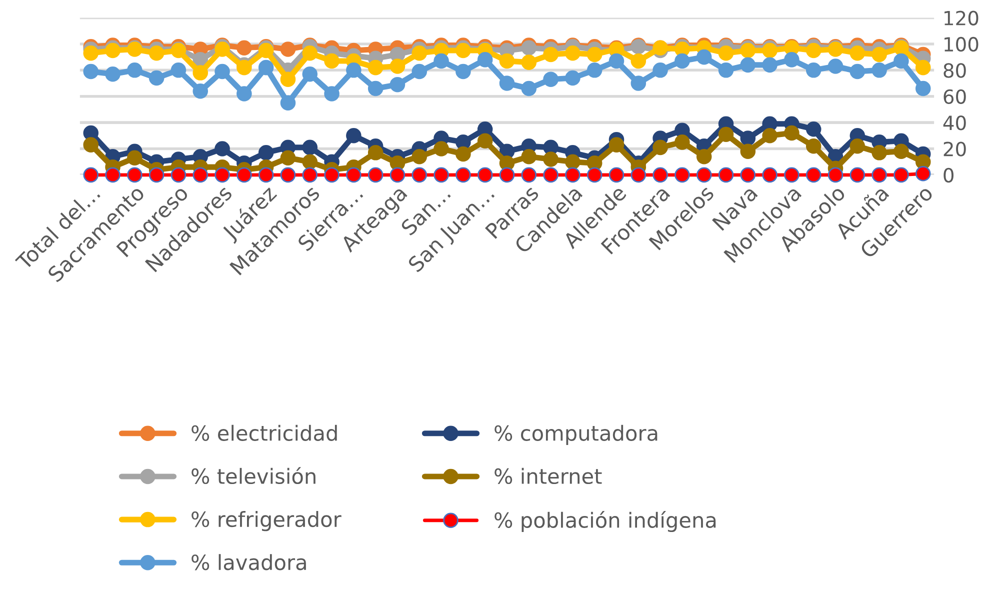 Image resolution: width=999 pixels, height=593 pixels. What do you see at coordinates (955, 96) in the screenshot?
I see `y-tick-label: 60` at bounding box center [955, 96].